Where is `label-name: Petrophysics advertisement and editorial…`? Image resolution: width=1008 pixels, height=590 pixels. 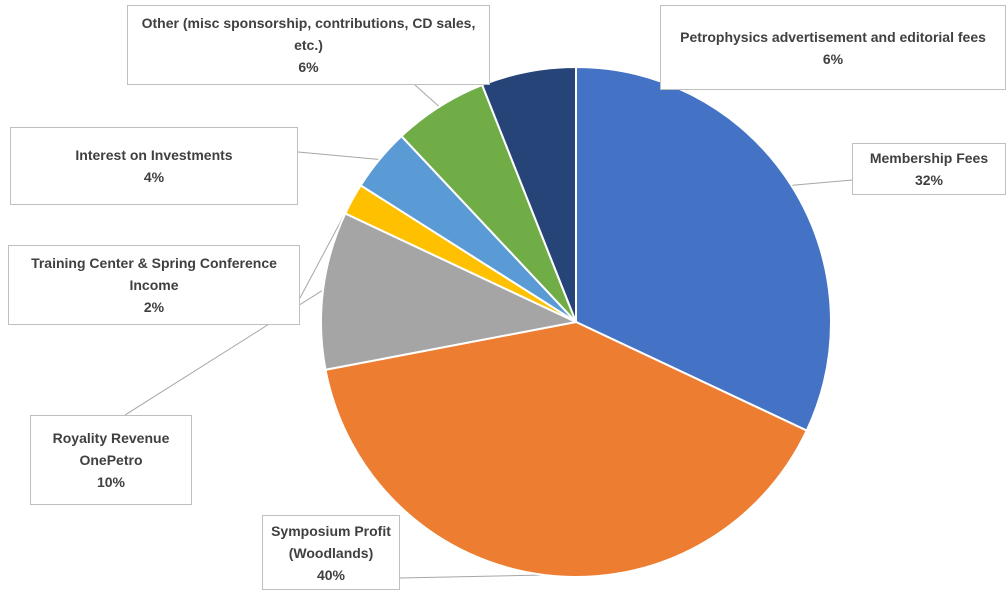 label-name: Petrophysics advertisement and editorial… is located at coordinates (833, 36).